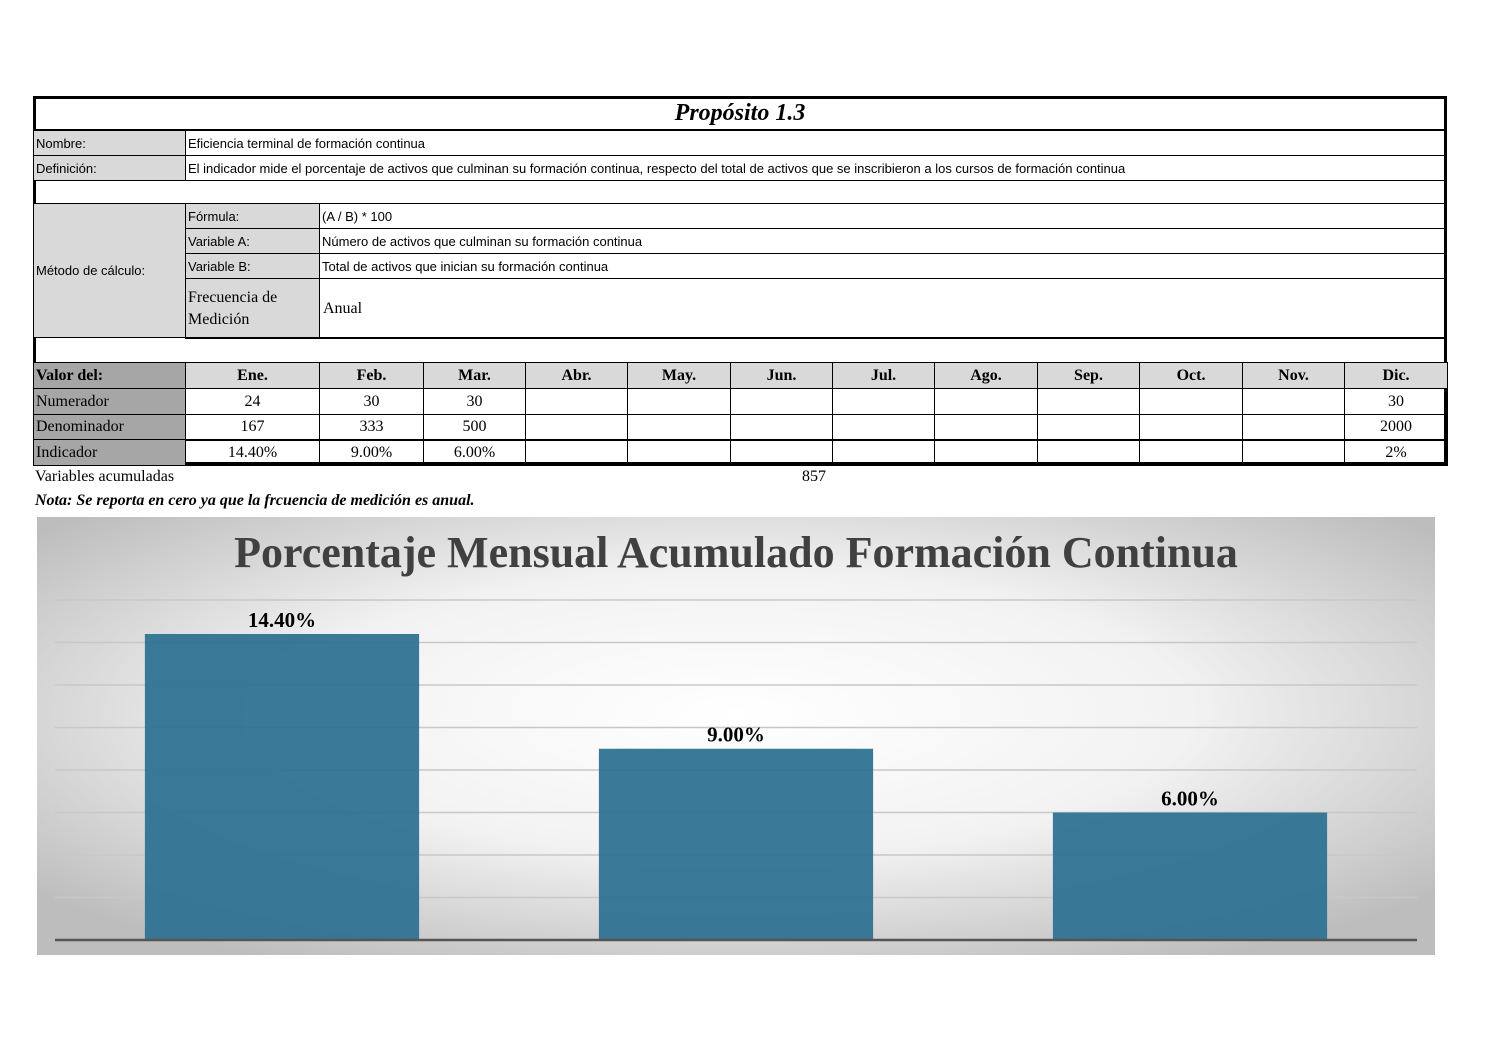  What do you see at coordinates (679, 375) in the screenshot?
I see `month-header: May.` at bounding box center [679, 375].